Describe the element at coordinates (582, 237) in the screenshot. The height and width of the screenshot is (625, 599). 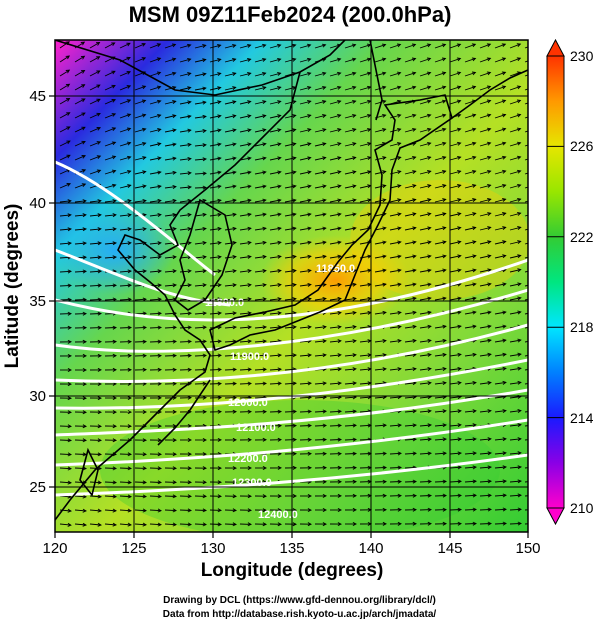
I see `colorbar-tick-label: 222` at that location.